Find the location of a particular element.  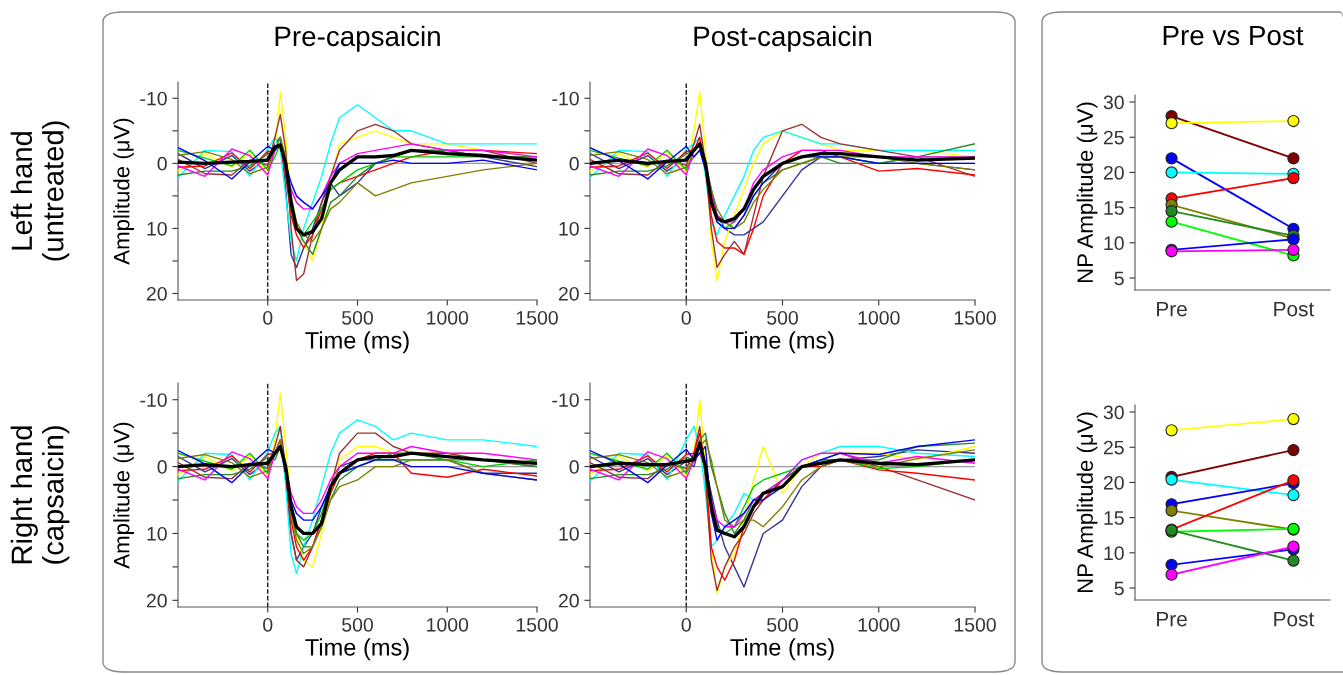

chart-title: Pre vs Post is located at coordinates (1233, 35).